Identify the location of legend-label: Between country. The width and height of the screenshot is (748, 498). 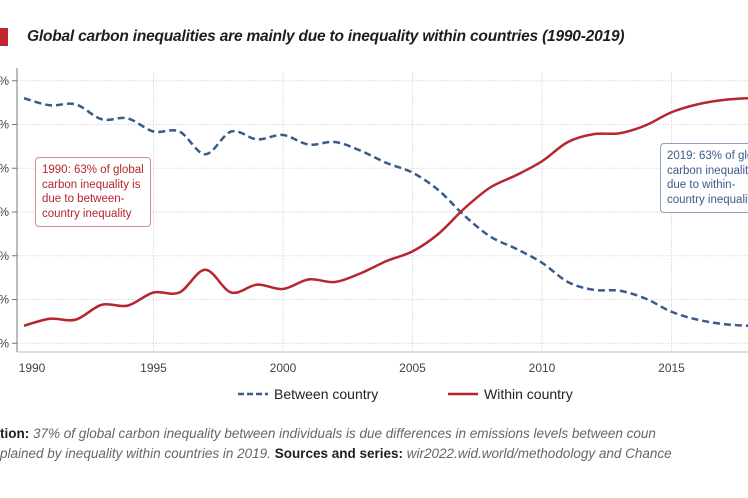
(326, 394).